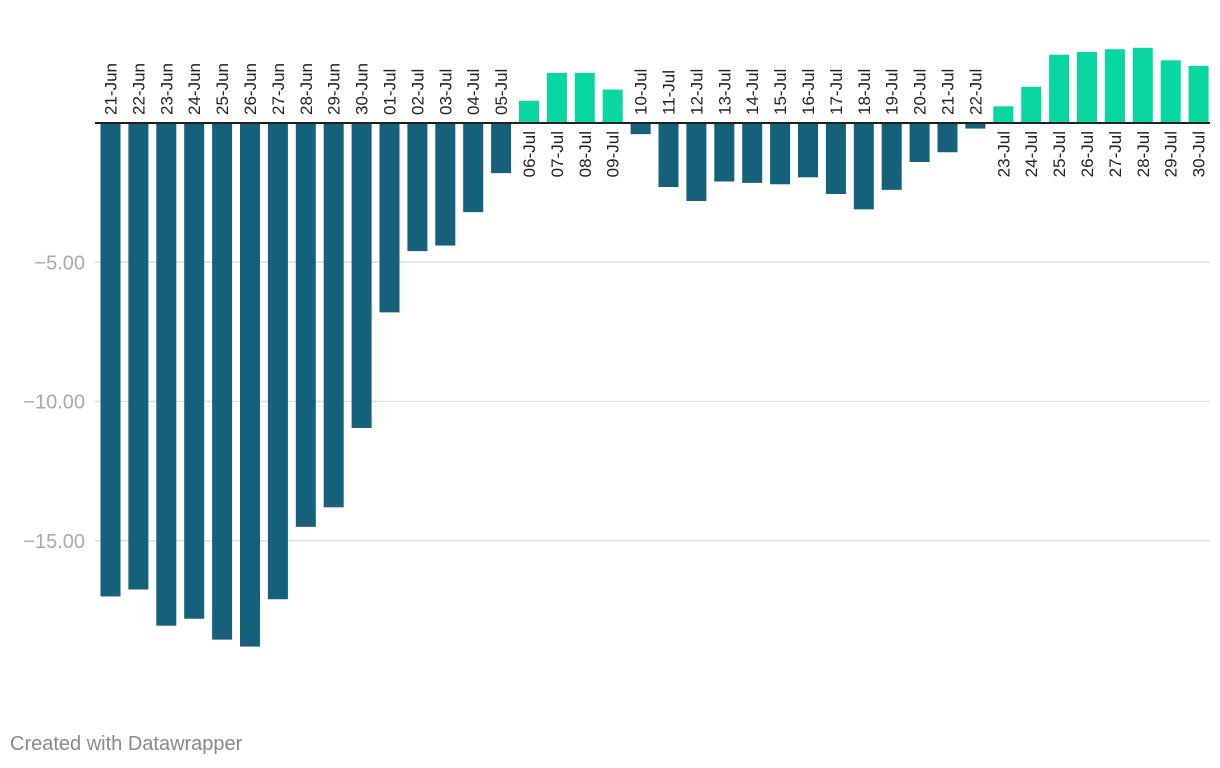  What do you see at coordinates (585, 154) in the screenshot?
I see `category-label: 08-Jul` at bounding box center [585, 154].